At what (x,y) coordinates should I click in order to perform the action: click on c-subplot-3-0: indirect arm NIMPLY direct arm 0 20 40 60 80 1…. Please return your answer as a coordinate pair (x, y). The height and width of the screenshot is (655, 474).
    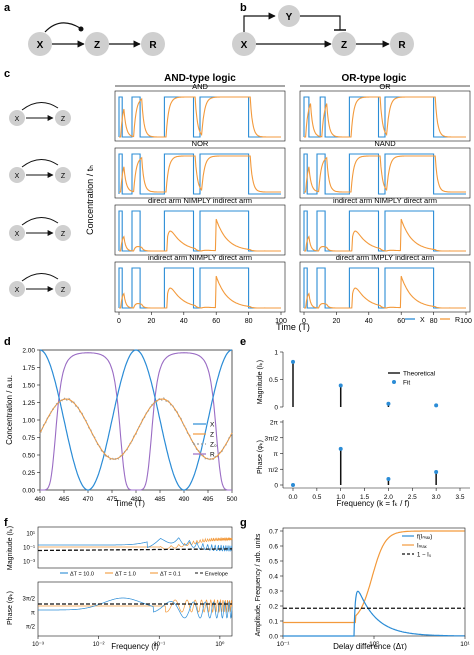
    Looking at the image, I should click on (200, 289).